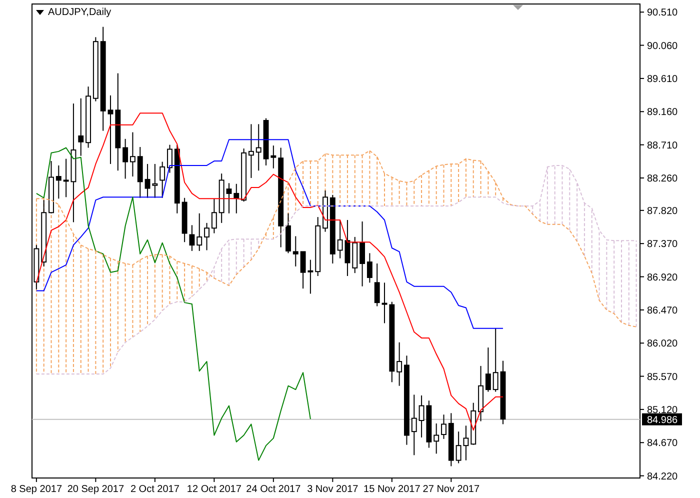 This screenshot has height=498, width=700. Describe the element at coordinates (662, 211) in the screenshot. I see `y-tick-label: 87.820` at that location.